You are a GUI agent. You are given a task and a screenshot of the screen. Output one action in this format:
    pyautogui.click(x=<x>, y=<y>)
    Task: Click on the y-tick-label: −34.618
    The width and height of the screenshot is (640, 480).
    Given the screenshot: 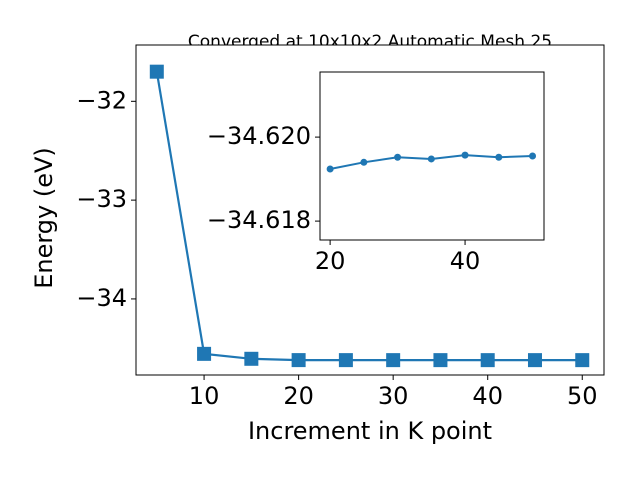 What is the action you would take?
    pyautogui.click(x=259, y=220)
    